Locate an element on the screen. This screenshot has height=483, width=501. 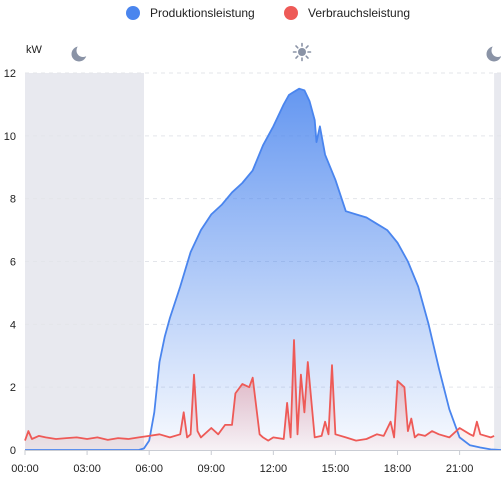
legend-label-production: Produktionsleistung is located at coordinates (202, 13).